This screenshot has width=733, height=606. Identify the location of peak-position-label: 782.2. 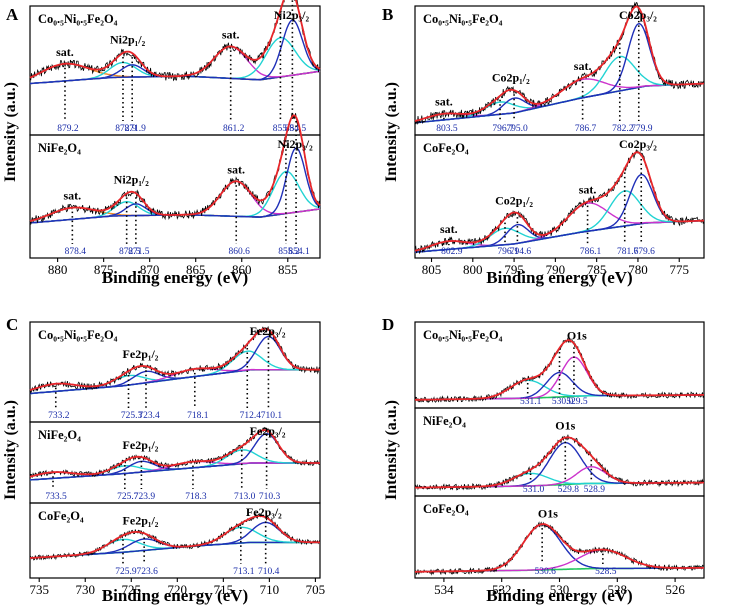
(623, 129).